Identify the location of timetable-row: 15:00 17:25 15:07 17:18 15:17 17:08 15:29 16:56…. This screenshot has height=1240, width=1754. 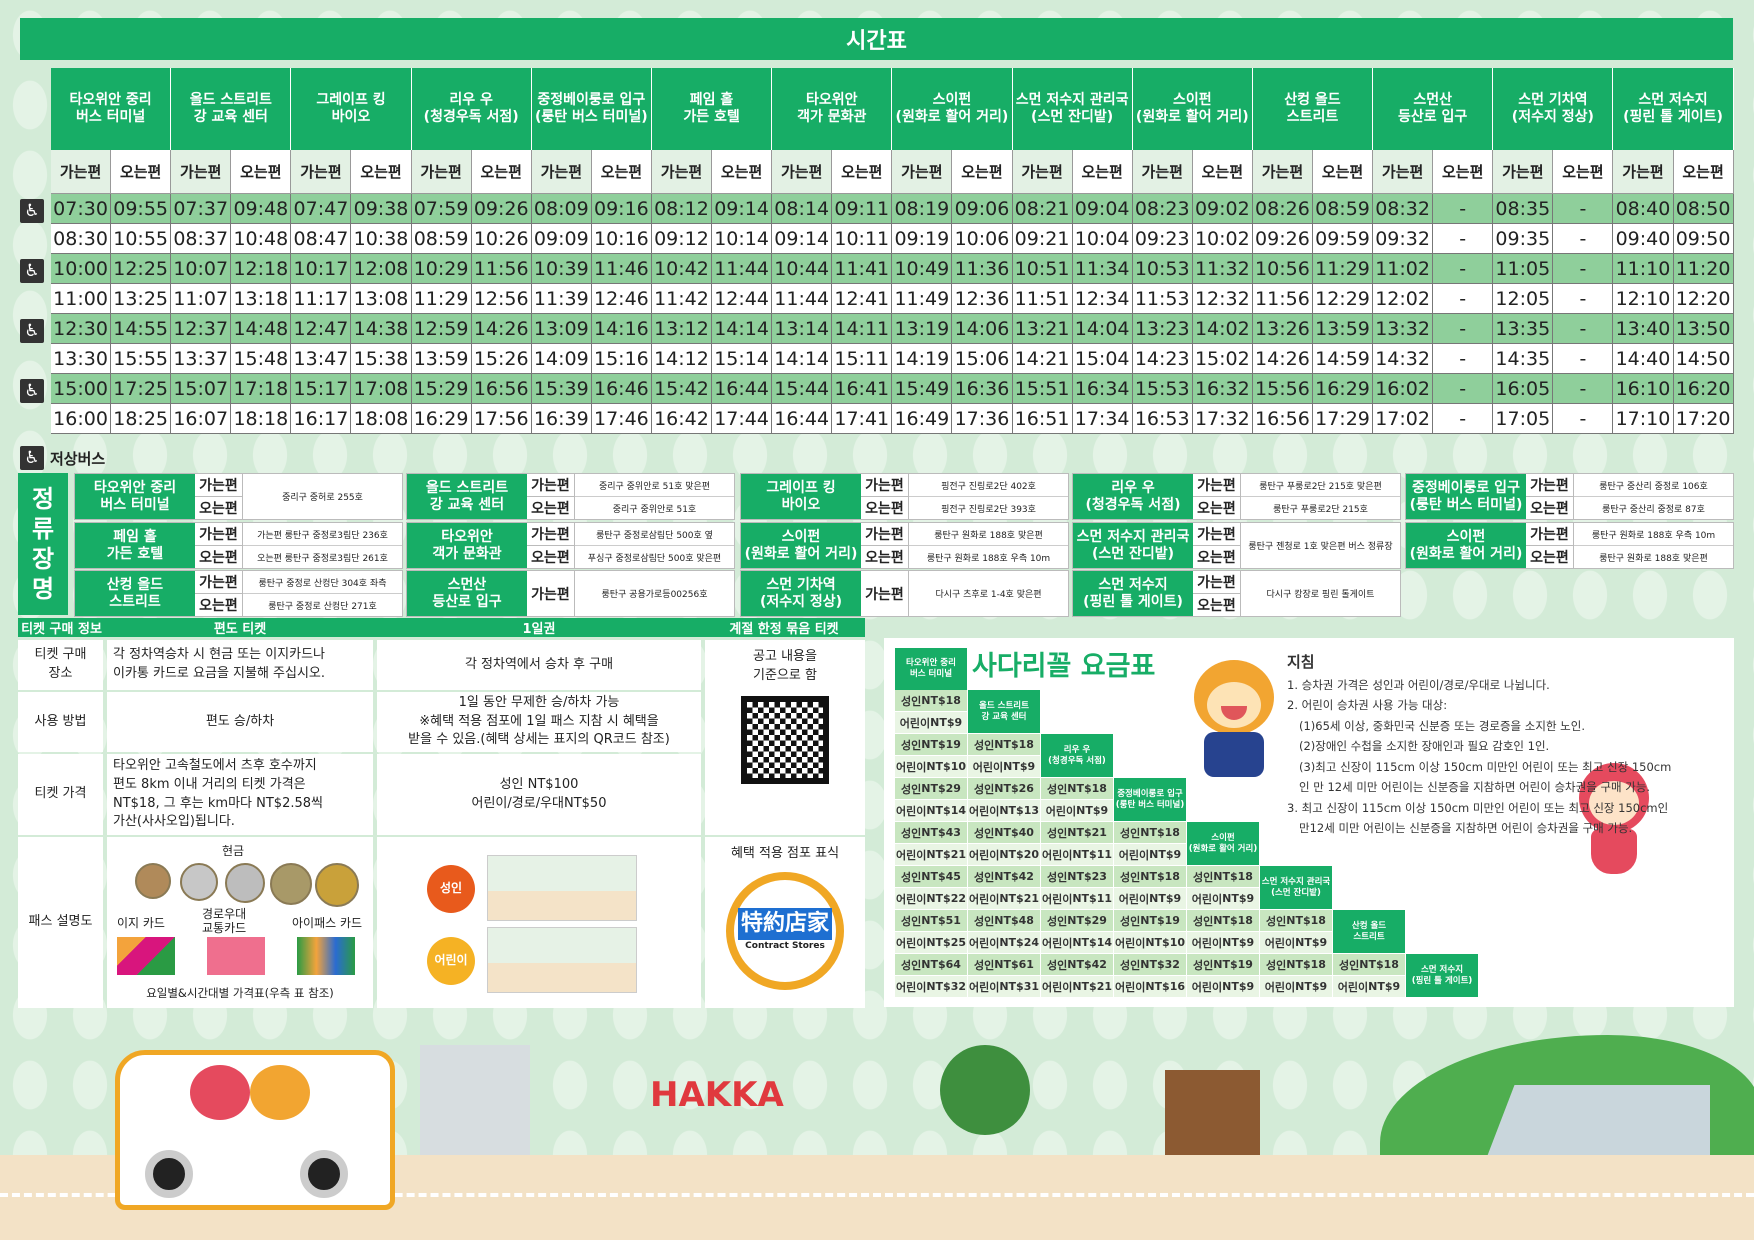
(892, 389).